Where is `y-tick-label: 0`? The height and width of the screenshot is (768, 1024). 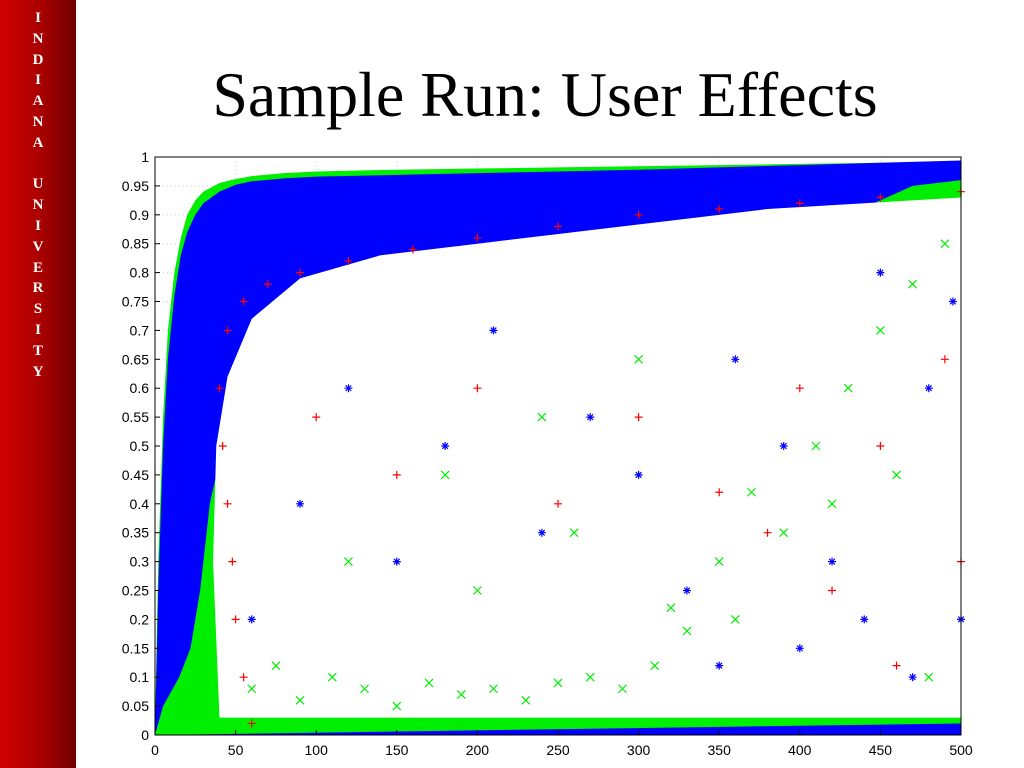 y-tick-label: 0 is located at coordinates (145, 735).